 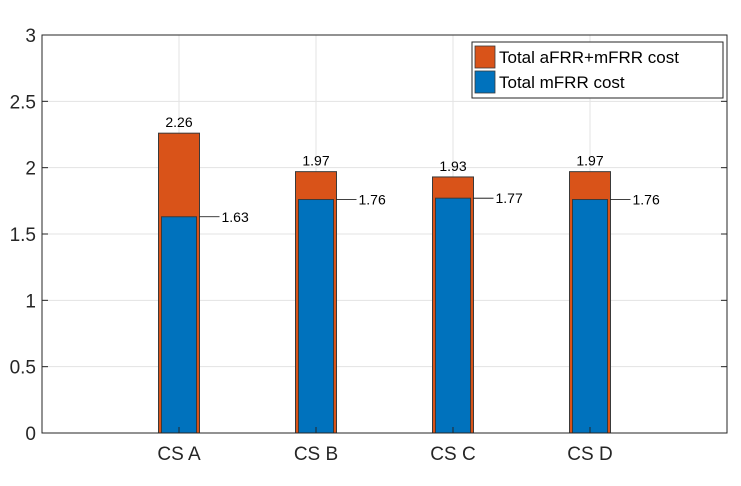 I want to click on legend-label: Total aFRR+mFRR cost, so click(x=589, y=57).